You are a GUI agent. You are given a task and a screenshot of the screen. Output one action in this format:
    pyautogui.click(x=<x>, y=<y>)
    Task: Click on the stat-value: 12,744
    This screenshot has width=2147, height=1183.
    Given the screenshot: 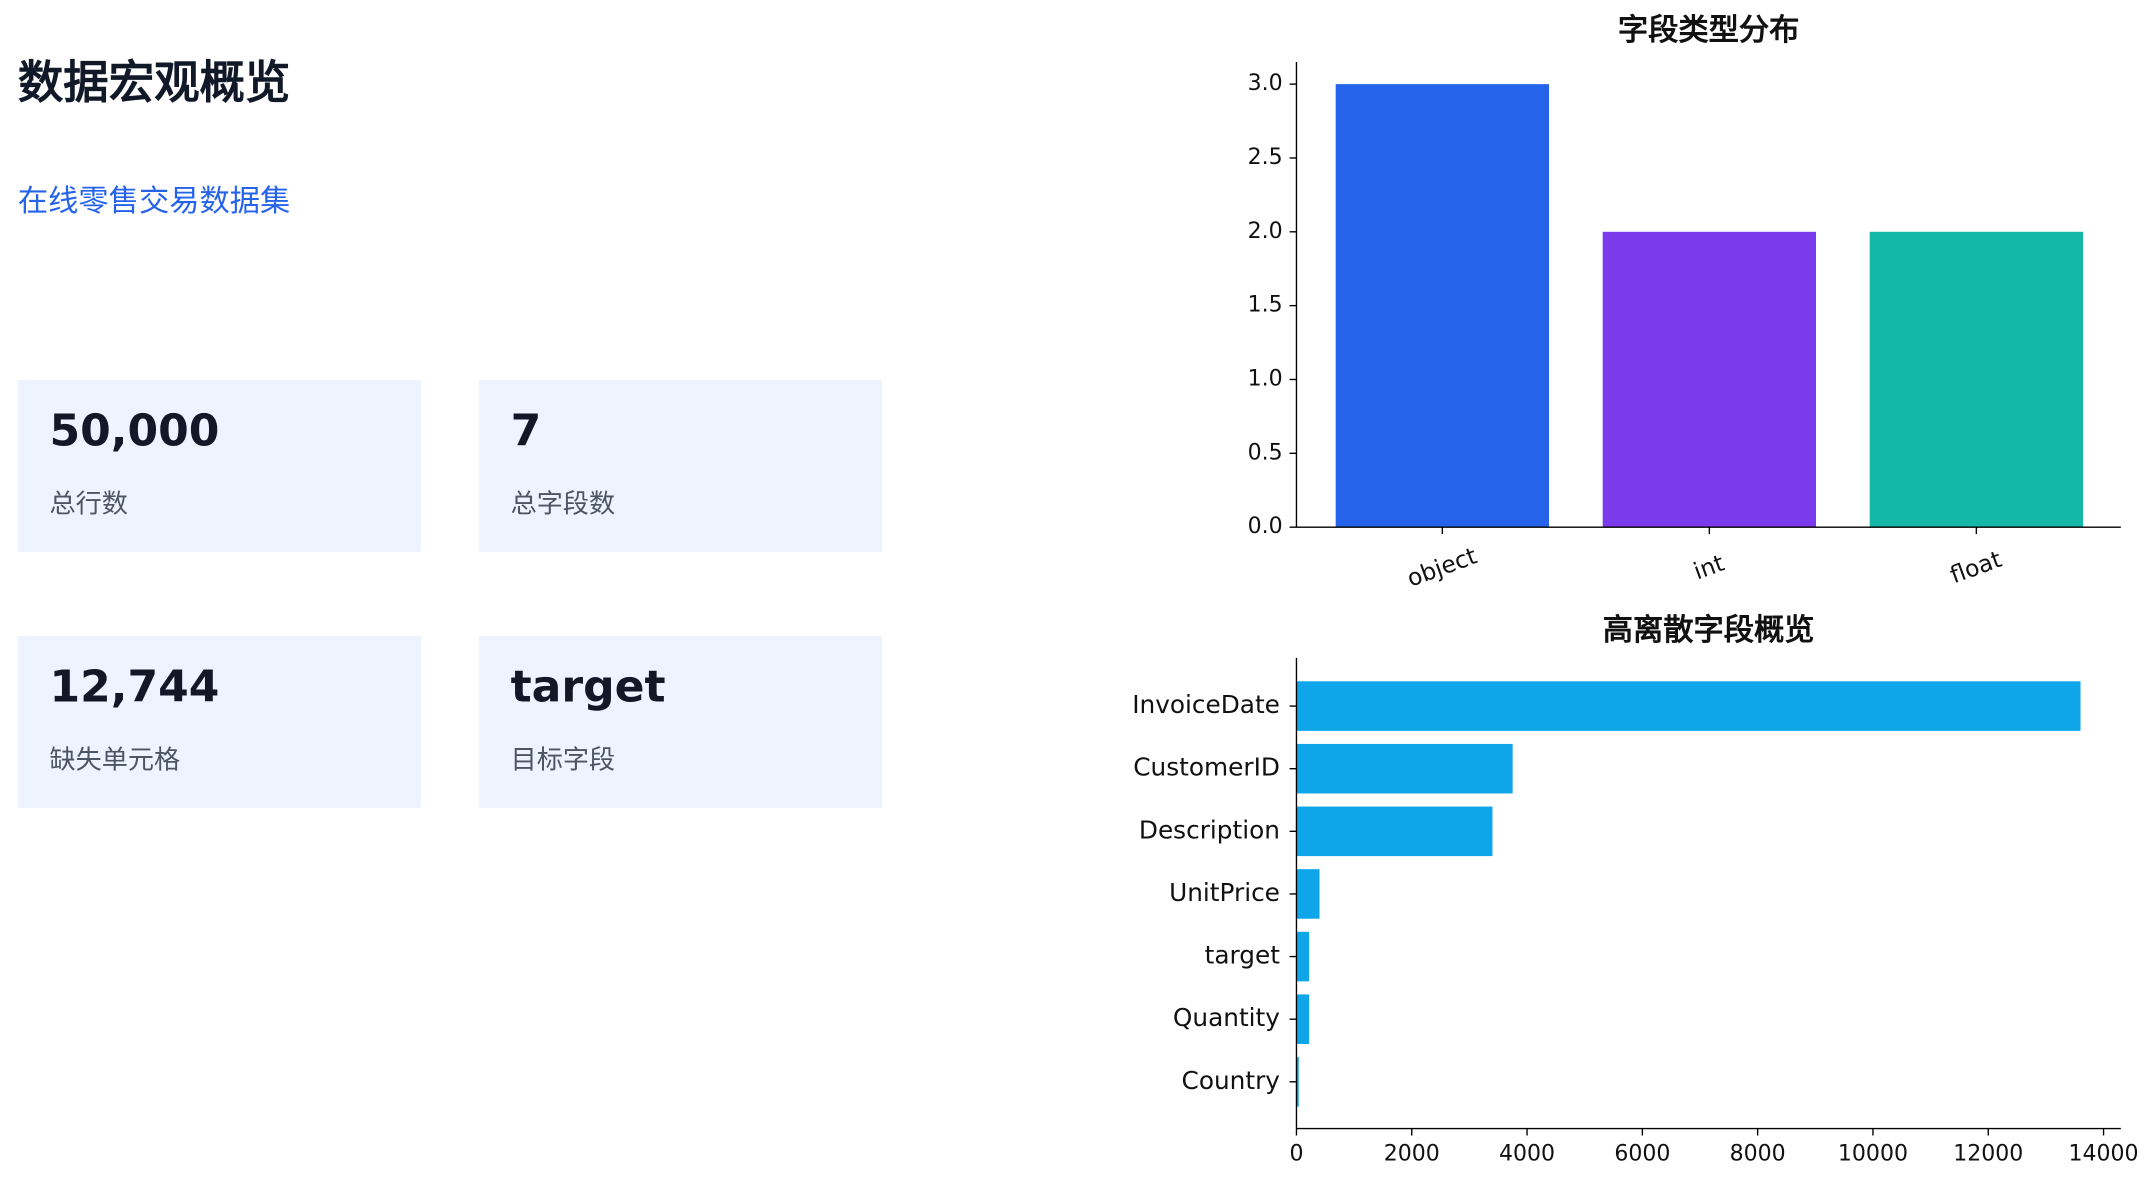 What is the action you would take?
    pyautogui.click(x=135, y=687)
    